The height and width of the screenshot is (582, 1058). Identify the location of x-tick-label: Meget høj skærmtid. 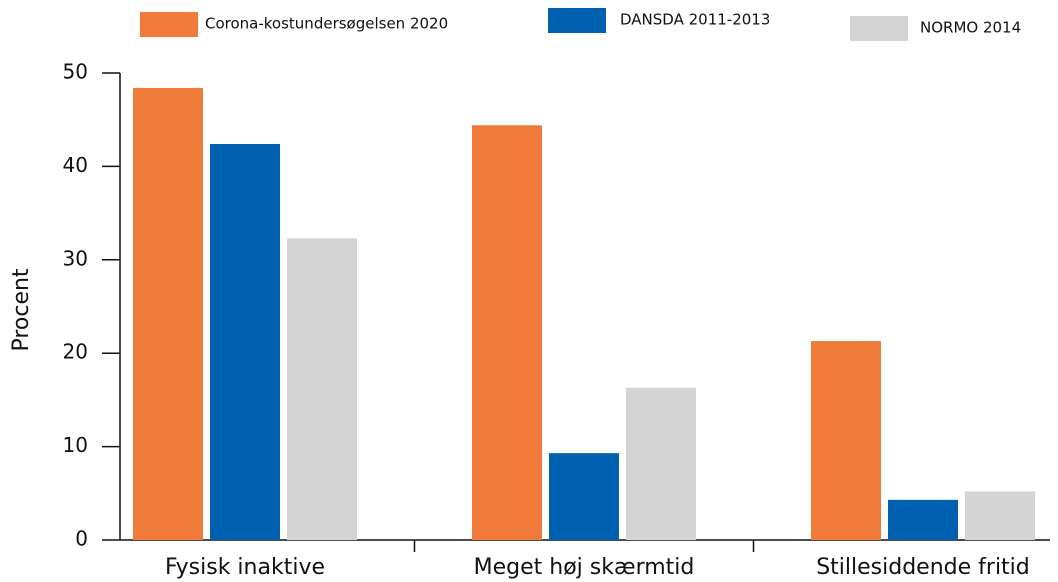
(584, 567).